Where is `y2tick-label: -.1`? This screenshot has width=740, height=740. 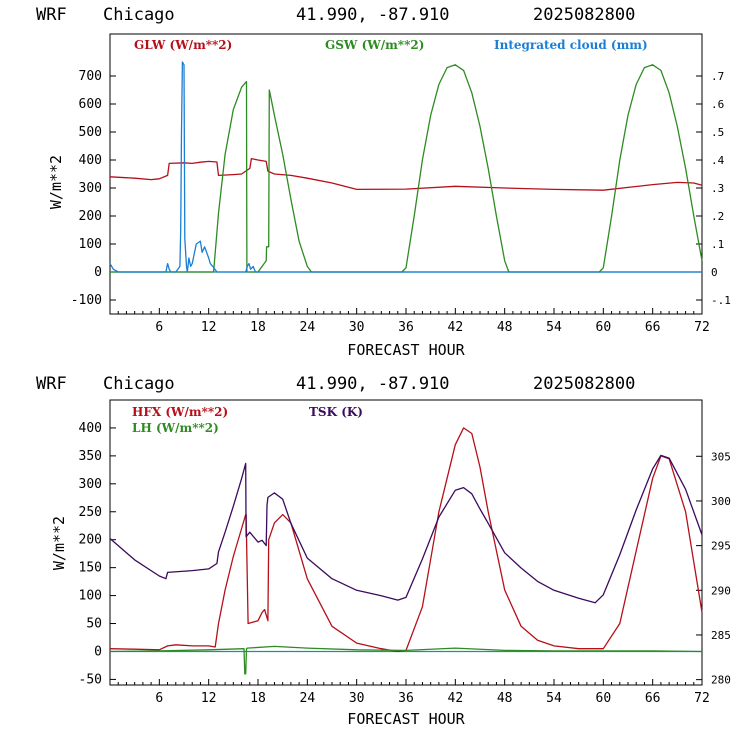 y2tick-label: -.1 is located at coordinates (721, 300).